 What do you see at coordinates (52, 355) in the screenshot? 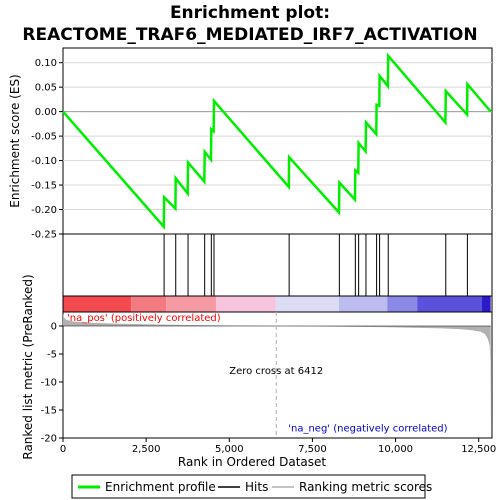
I see `metric-tick-label: -5` at bounding box center [52, 355].